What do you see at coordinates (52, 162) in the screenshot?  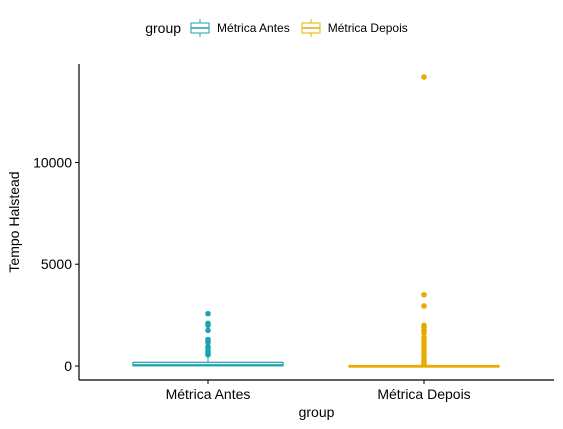 I see `y-tick-label: 10000` at bounding box center [52, 162].